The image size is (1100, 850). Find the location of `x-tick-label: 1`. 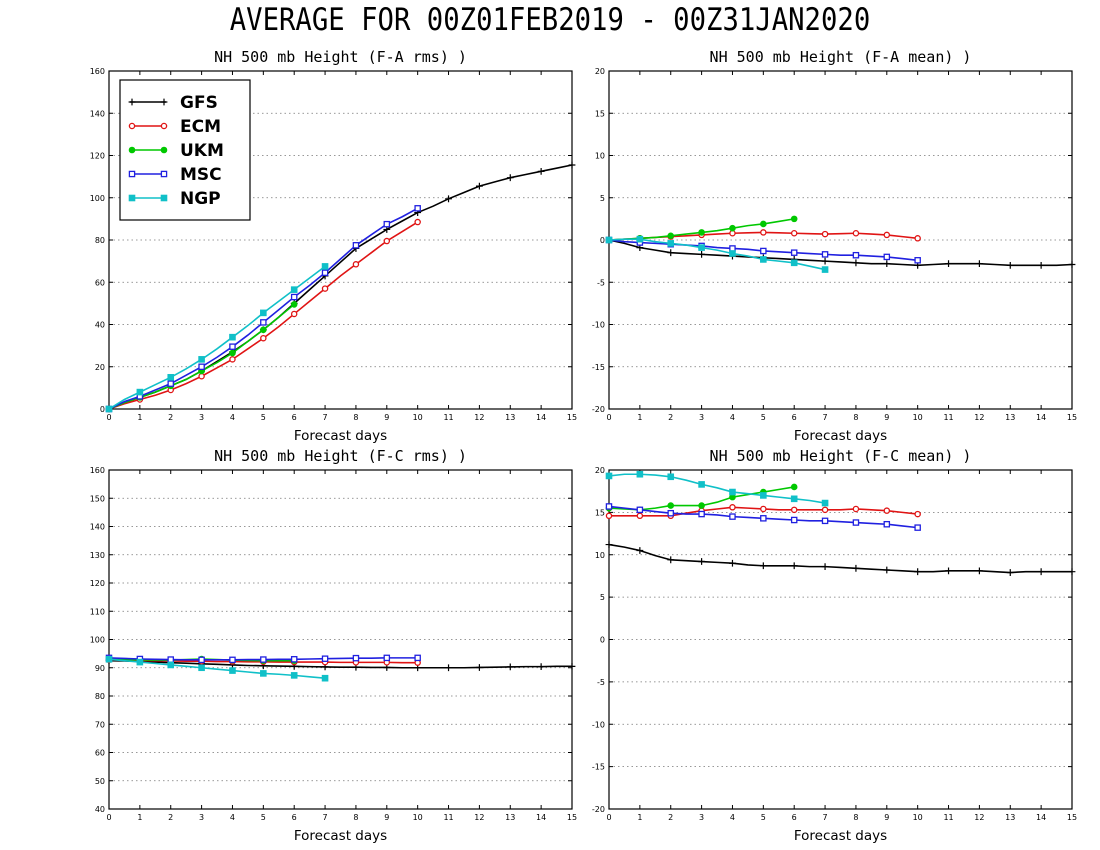

x-tick-label: 1 is located at coordinates (639, 417).